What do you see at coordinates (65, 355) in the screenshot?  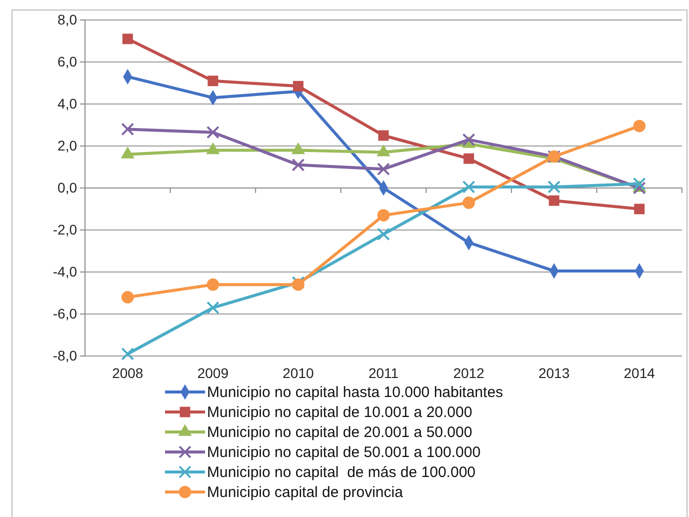 I see `y-tick-label: -8,0` at bounding box center [65, 355].